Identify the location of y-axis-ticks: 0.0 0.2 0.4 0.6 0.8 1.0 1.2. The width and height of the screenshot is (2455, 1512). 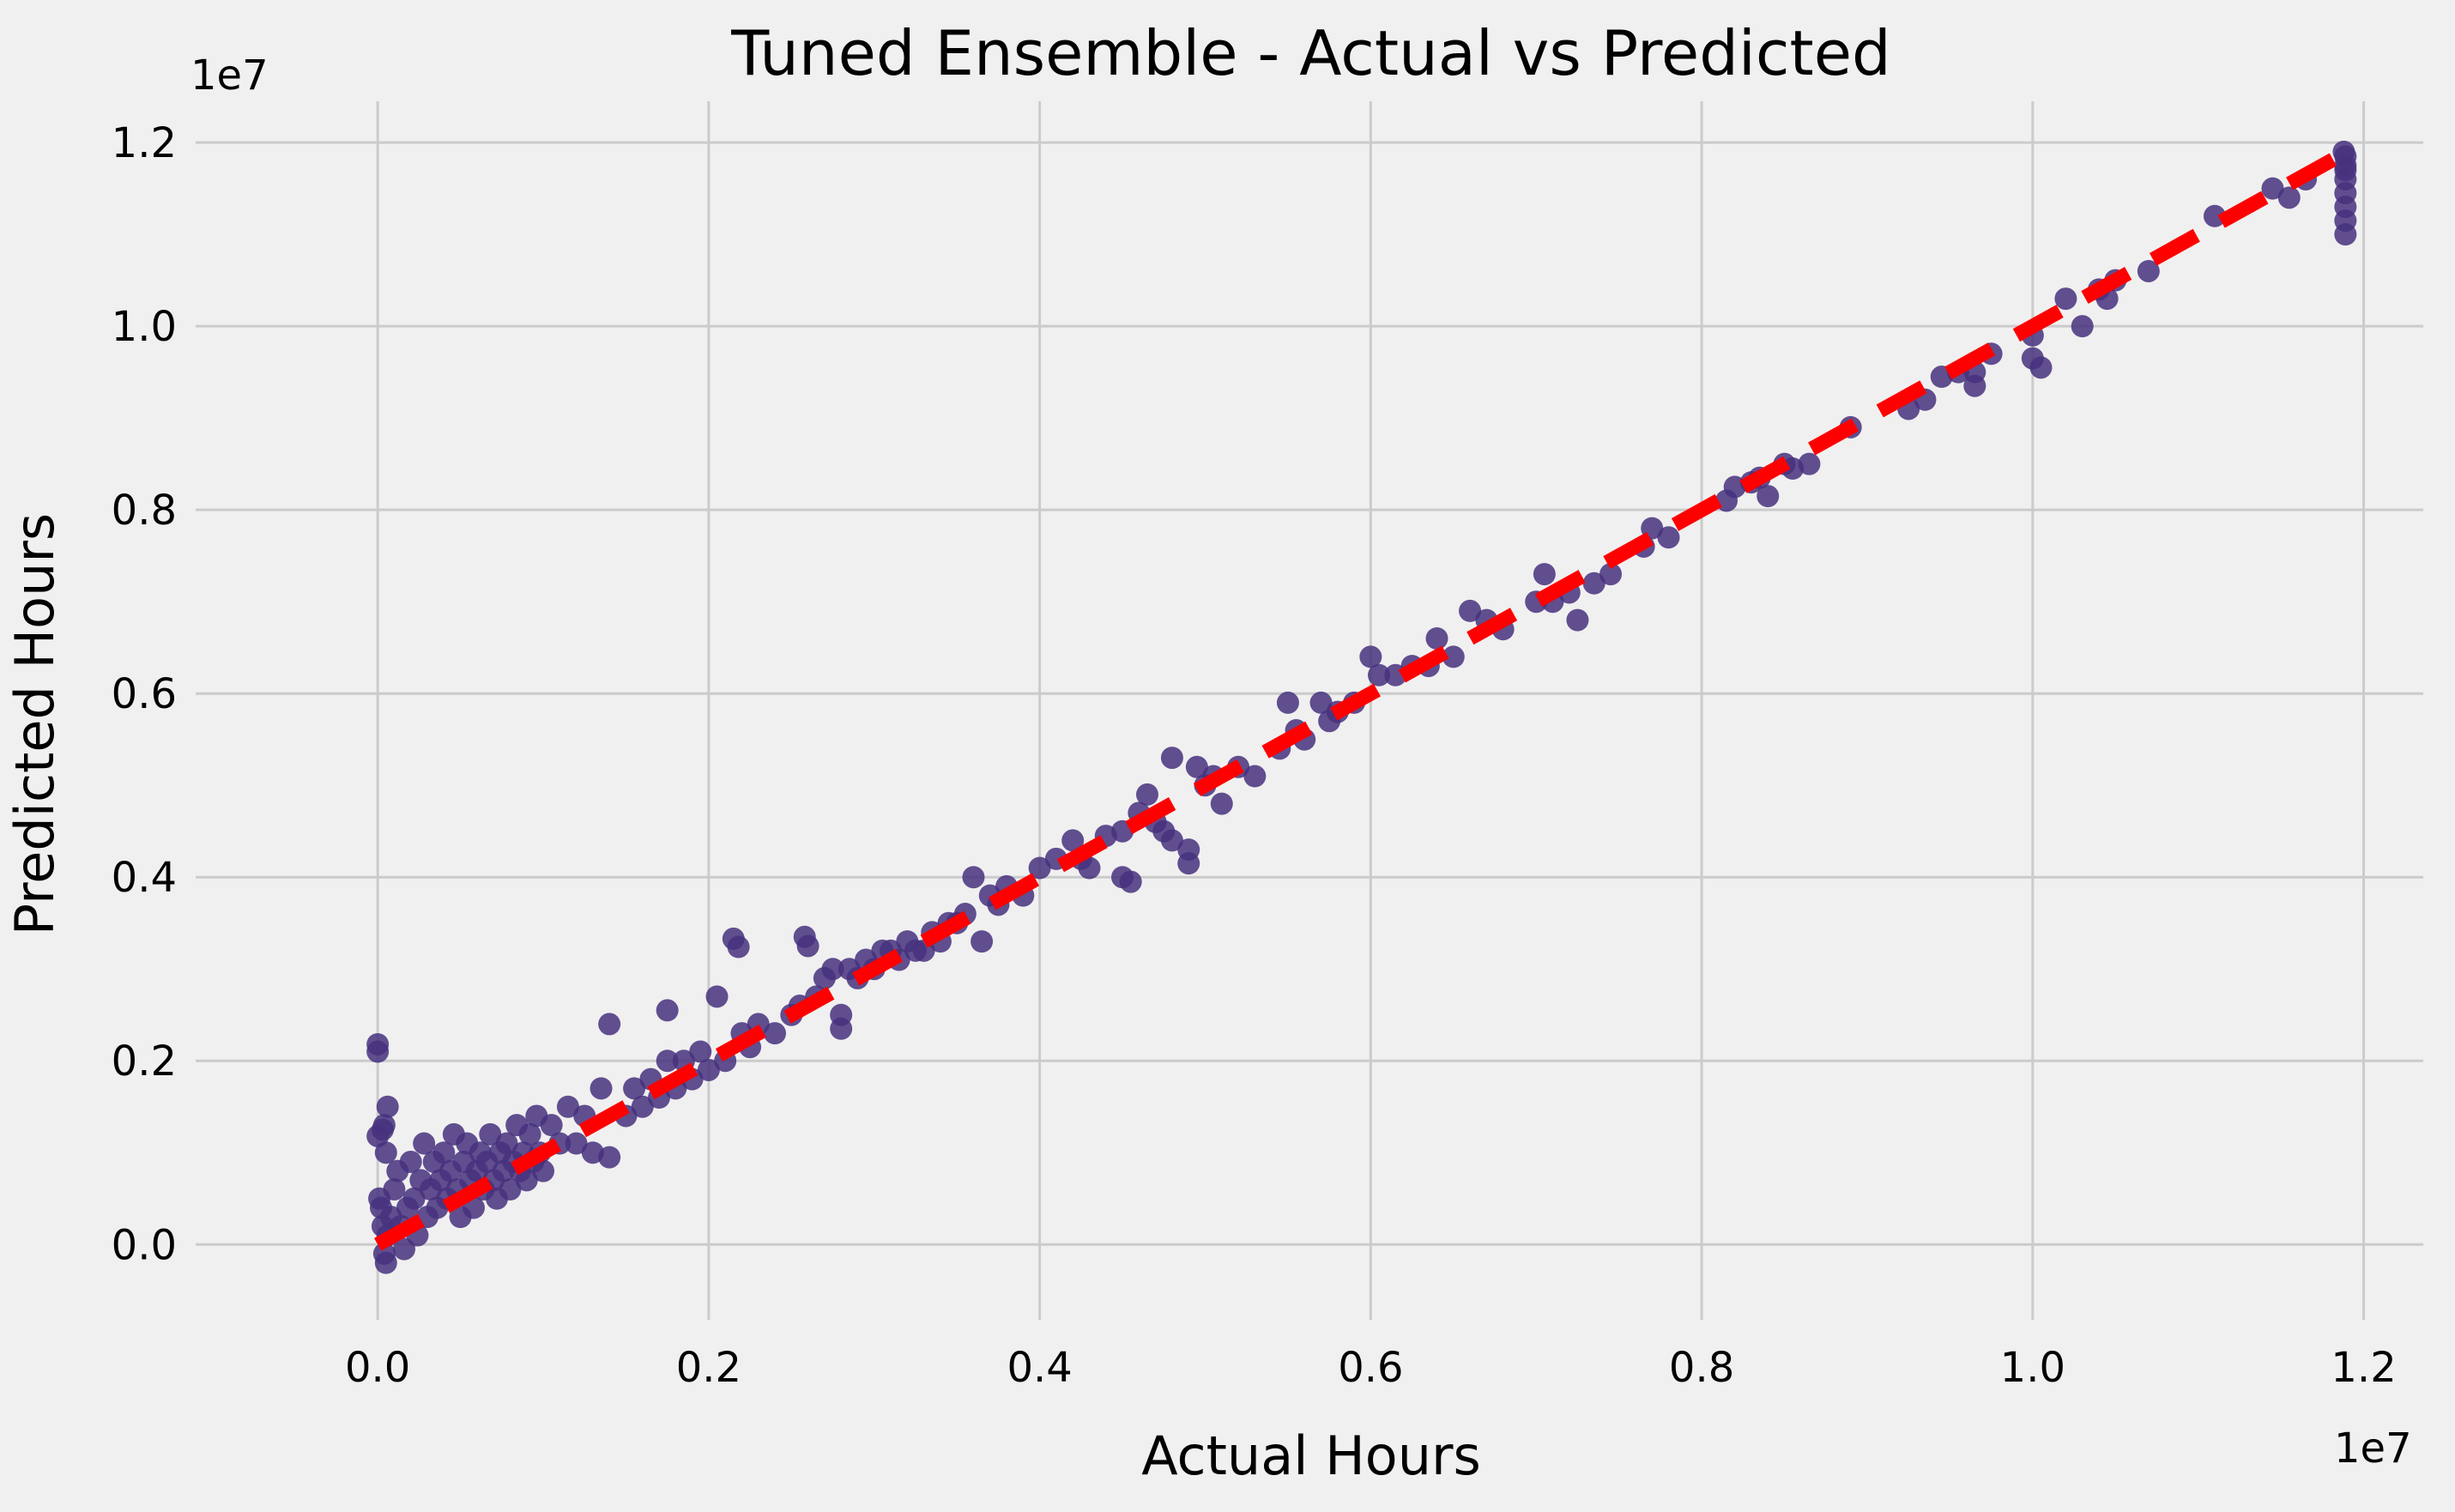
(144, 694).